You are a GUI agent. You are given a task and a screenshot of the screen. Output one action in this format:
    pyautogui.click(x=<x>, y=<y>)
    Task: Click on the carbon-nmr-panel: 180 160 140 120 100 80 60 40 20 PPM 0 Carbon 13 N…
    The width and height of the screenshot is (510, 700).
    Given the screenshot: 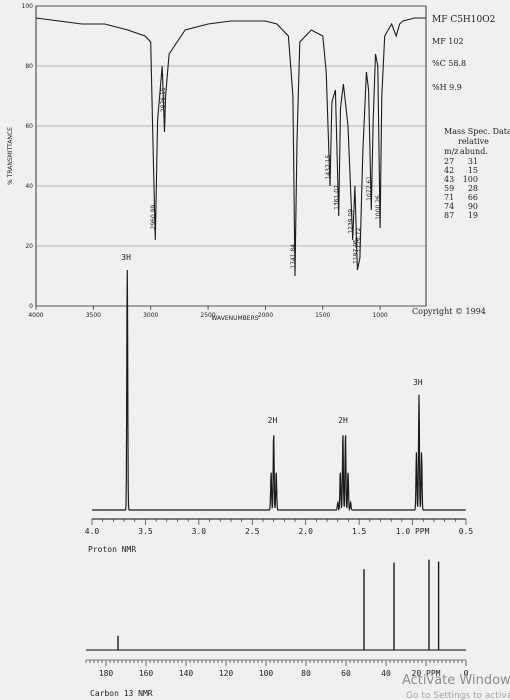 What is the action you would take?
    pyautogui.click(x=277, y=628)
    